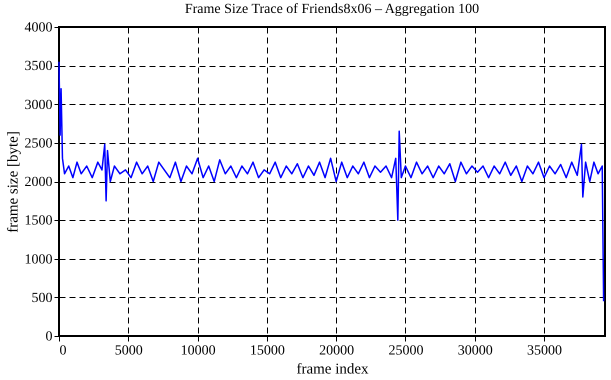  What do you see at coordinates (475, 351) in the screenshot?
I see `x-tick-label: 30000` at bounding box center [475, 351].